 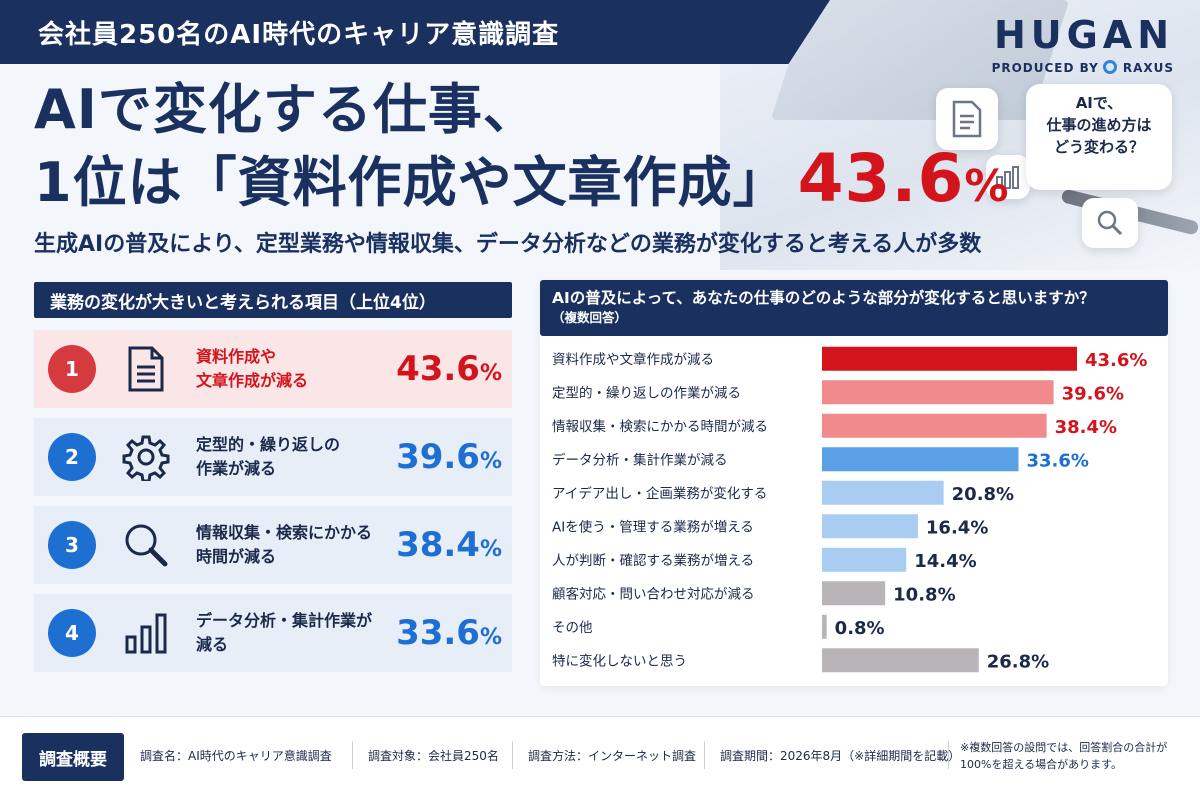 I want to click on value-label: 10.8%, so click(x=924, y=594).